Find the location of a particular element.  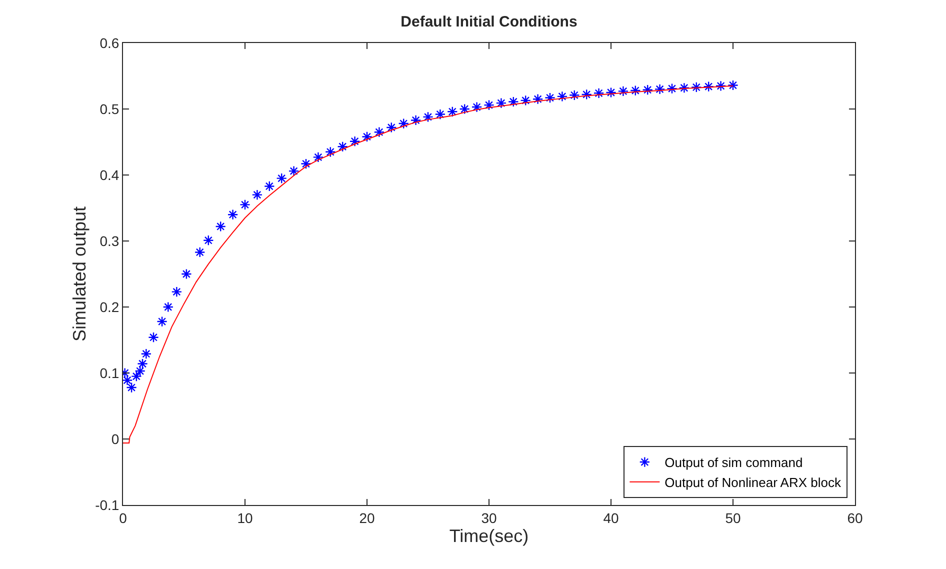

y-tick-label: 0.2 is located at coordinates (110, 306).